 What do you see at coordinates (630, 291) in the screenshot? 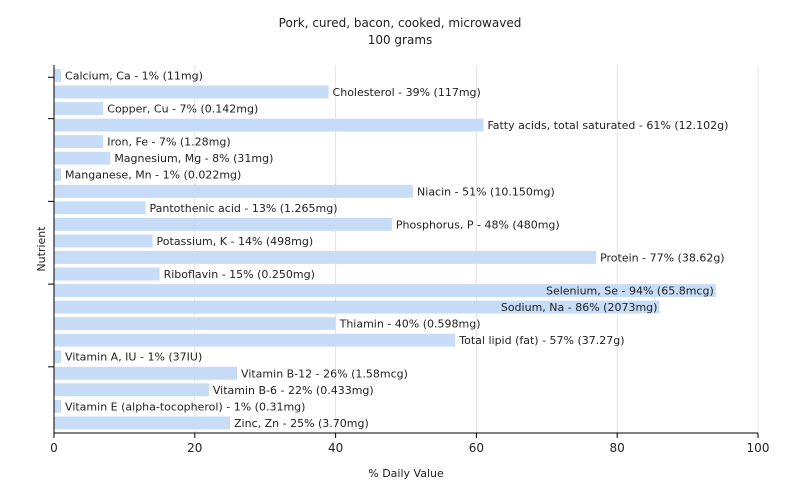
I see `bar-label: Selenium, Se - 94% (65.8mcg)` at bounding box center [630, 291].